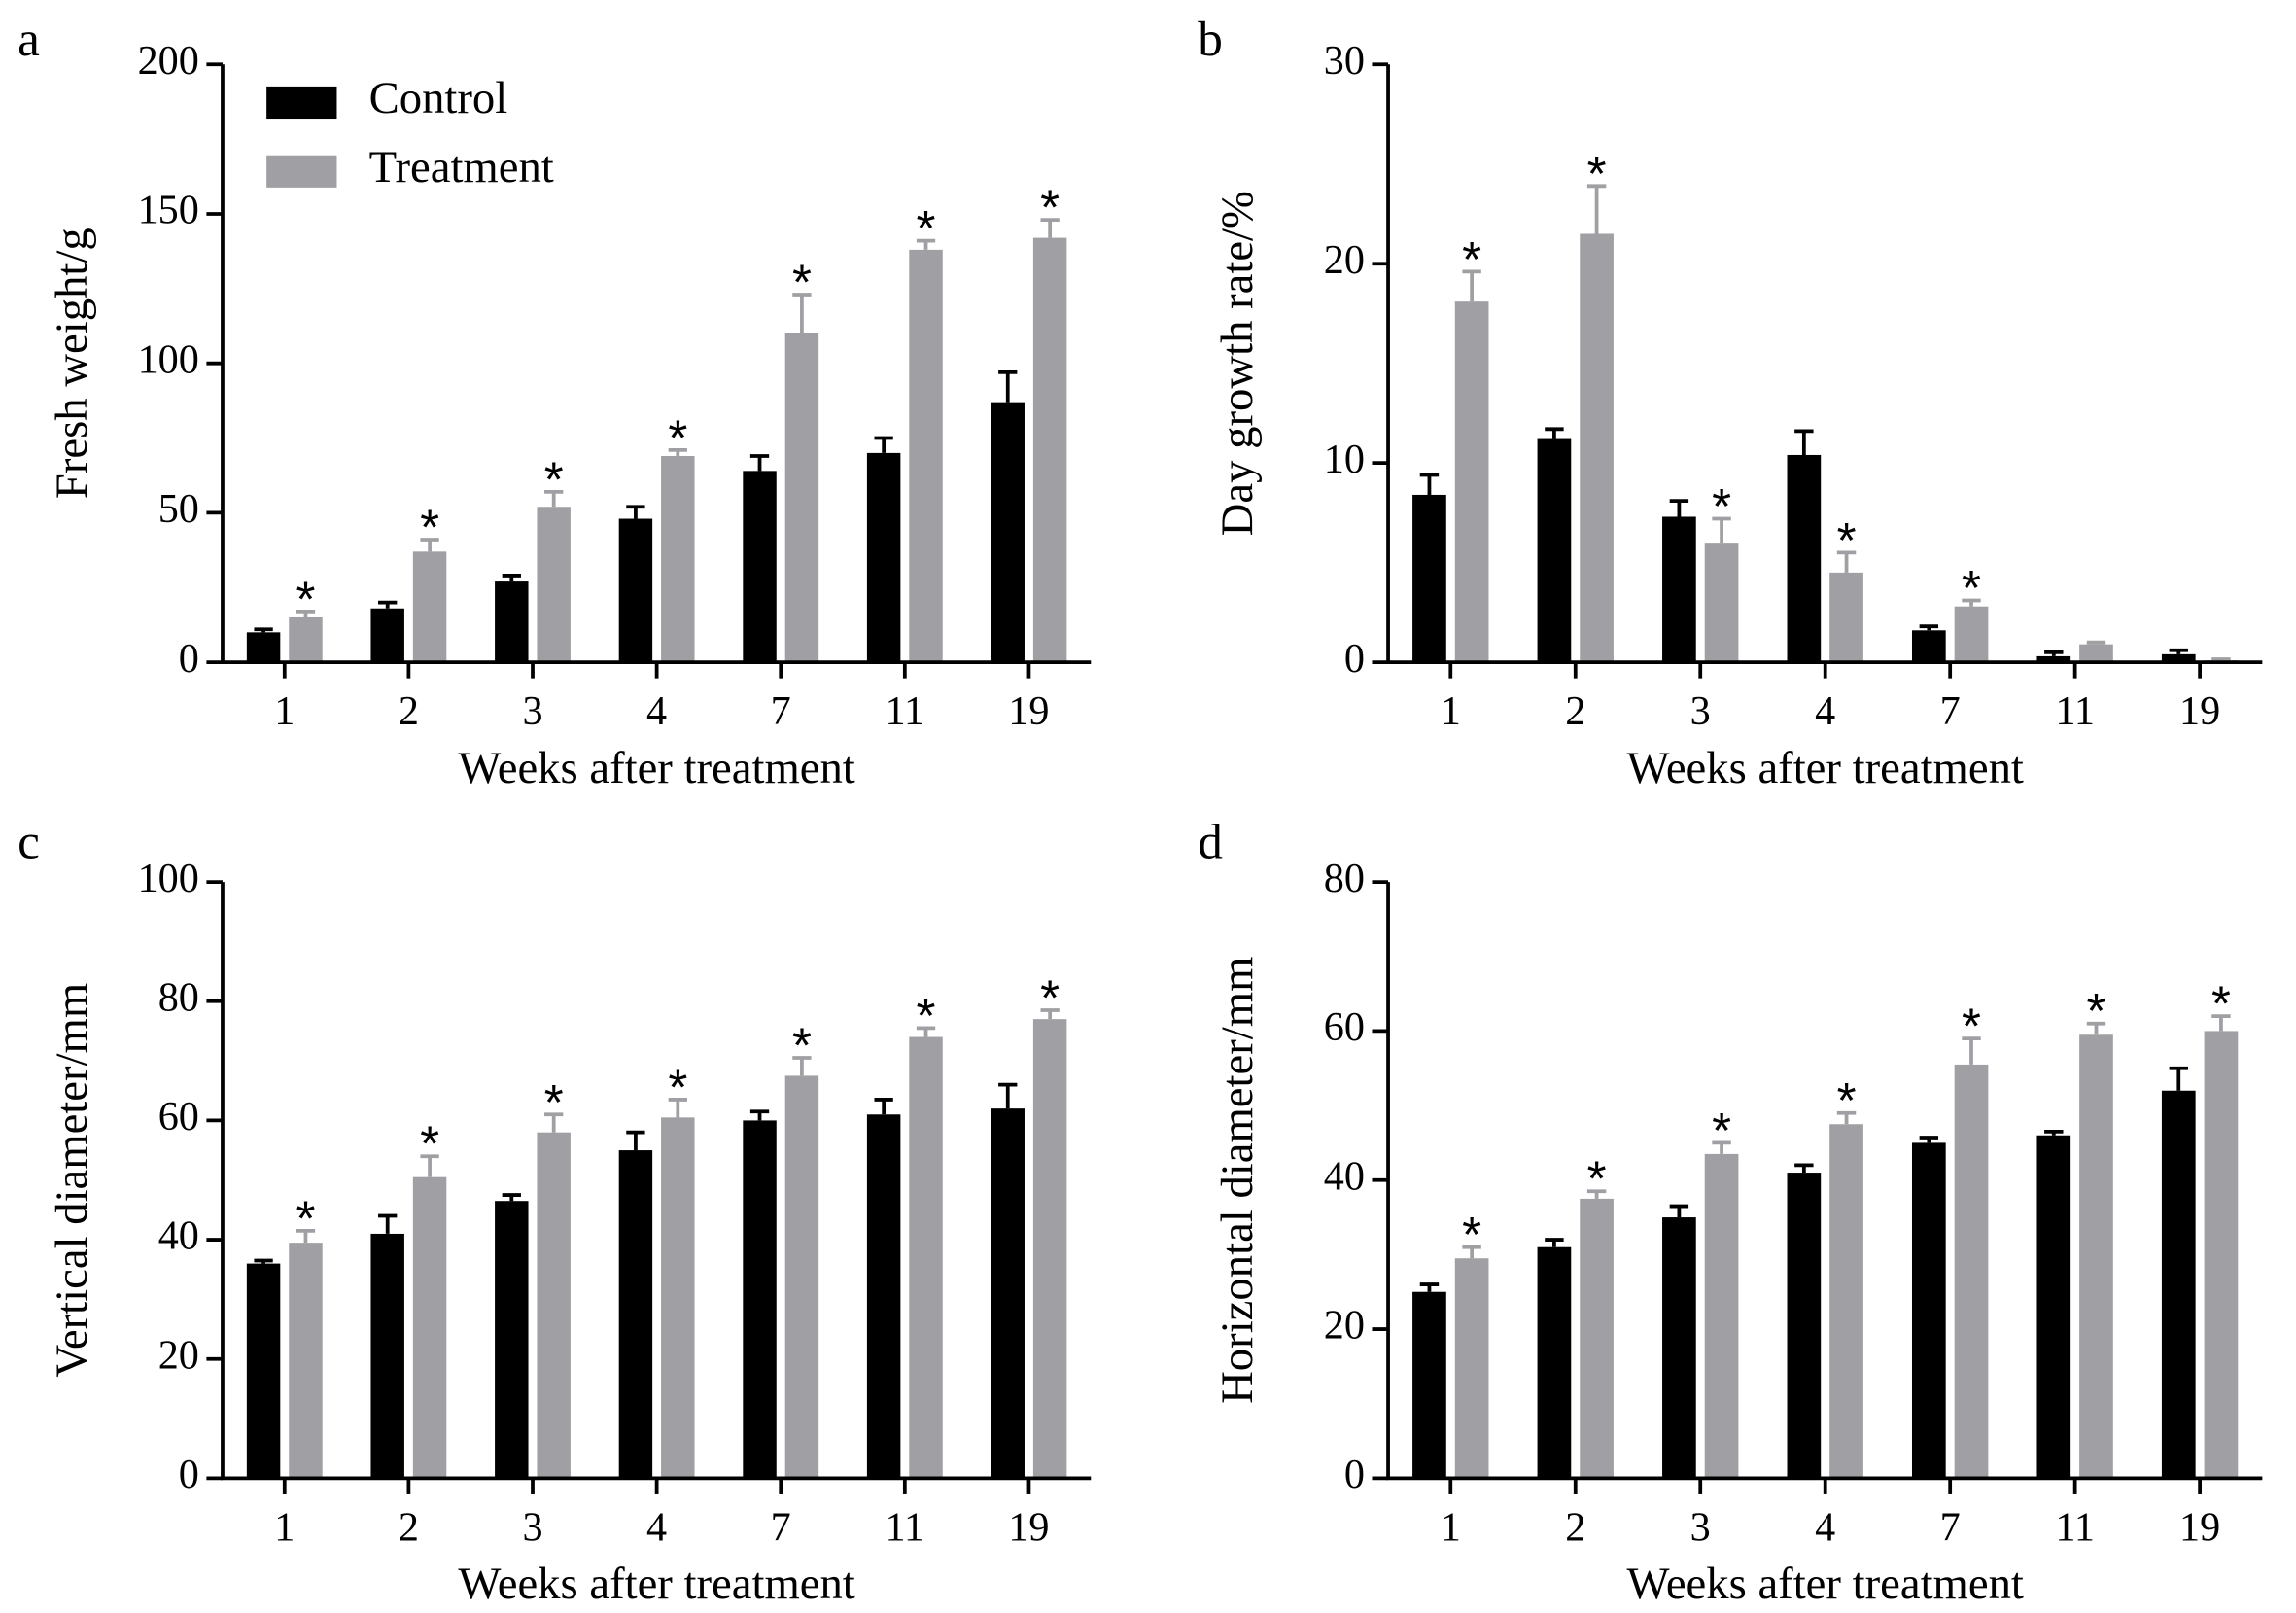  What do you see at coordinates (1344, 1027) in the screenshot?
I see `y-tick-label: 60` at bounding box center [1344, 1027].